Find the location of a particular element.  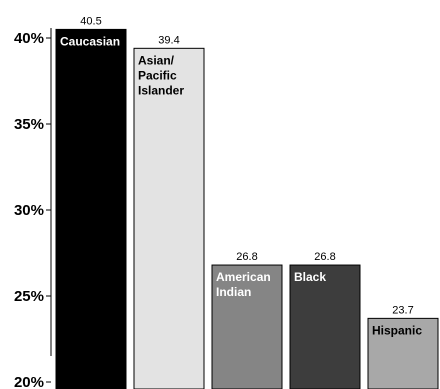

bar-category-label: Black is located at coordinates (310, 277).